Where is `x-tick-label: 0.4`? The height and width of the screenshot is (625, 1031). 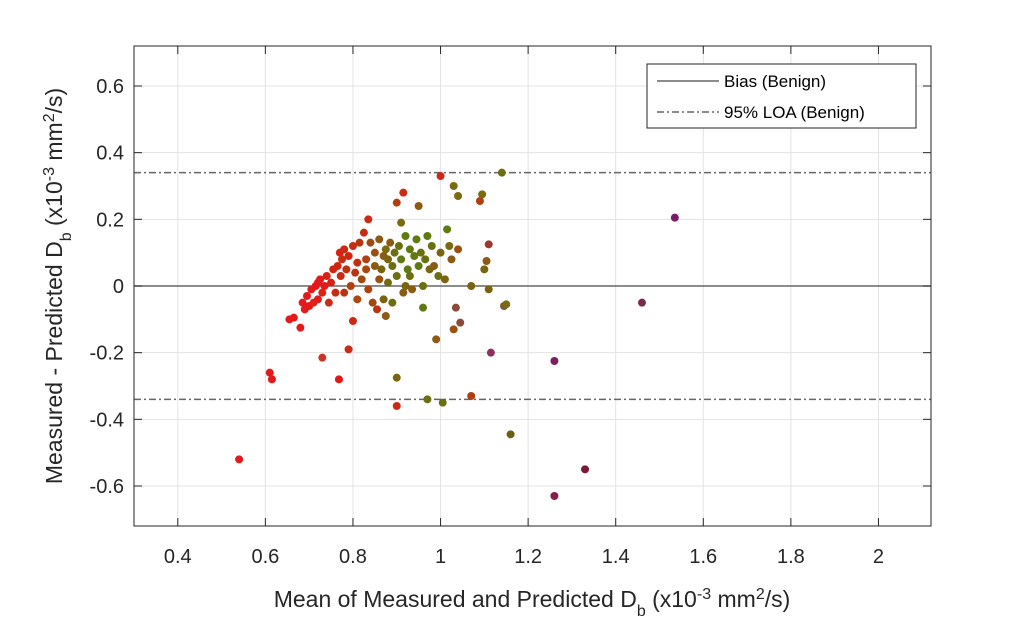
x-tick-label: 0.4 is located at coordinates (178, 557).